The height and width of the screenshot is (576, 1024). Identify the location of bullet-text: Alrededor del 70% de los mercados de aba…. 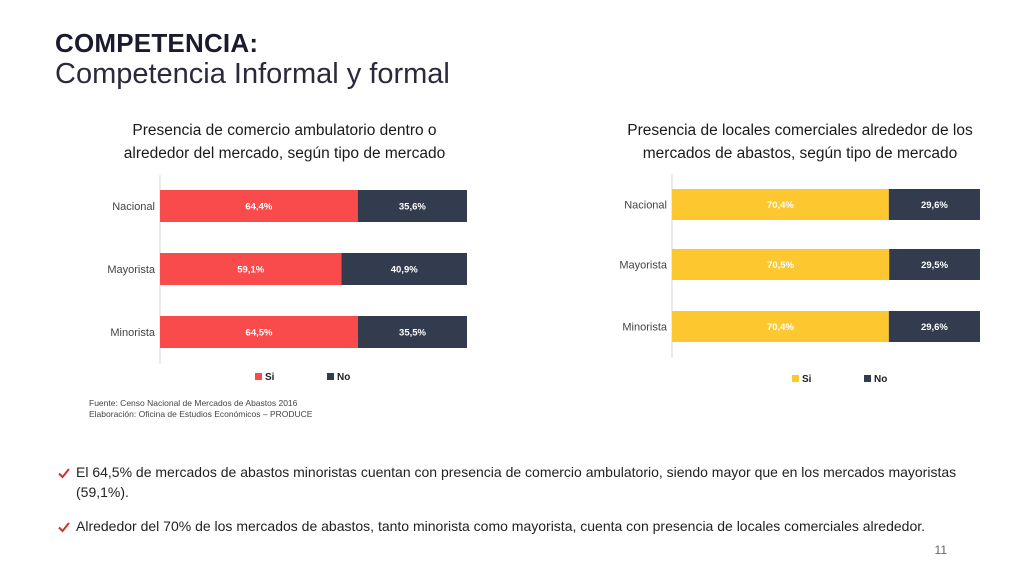
(501, 526).